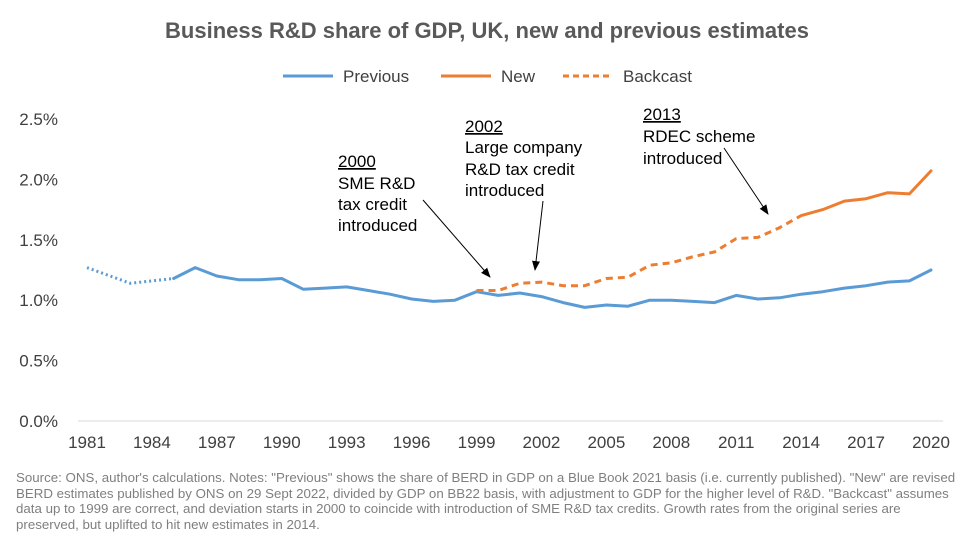  What do you see at coordinates (524, 147) in the screenshot?
I see `annotation-2002-line-1: Large company` at bounding box center [524, 147].